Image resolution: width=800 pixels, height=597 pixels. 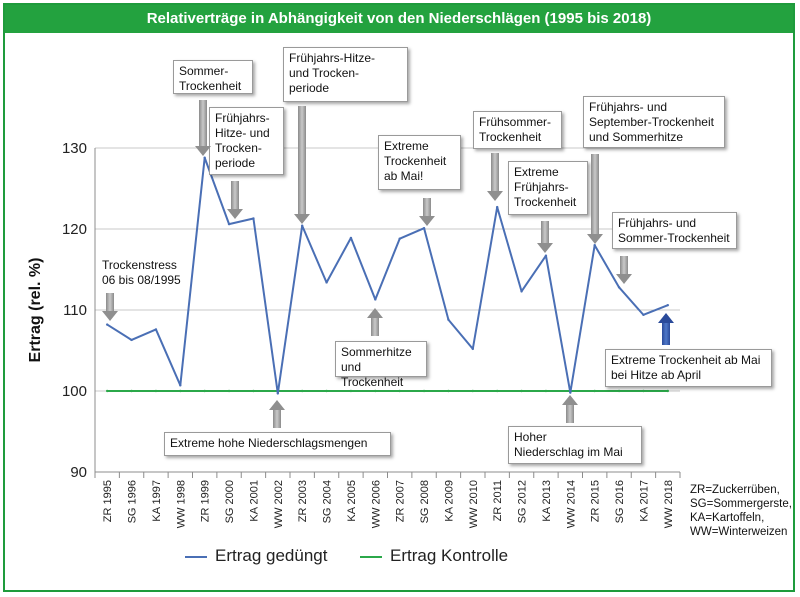 What do you see at coordinates (381, 365) in the screenshot?
I see `annotation-sommerhitze-trockenheit: Sommerhitze und Trockenheit` at bounding box center [381, 365].